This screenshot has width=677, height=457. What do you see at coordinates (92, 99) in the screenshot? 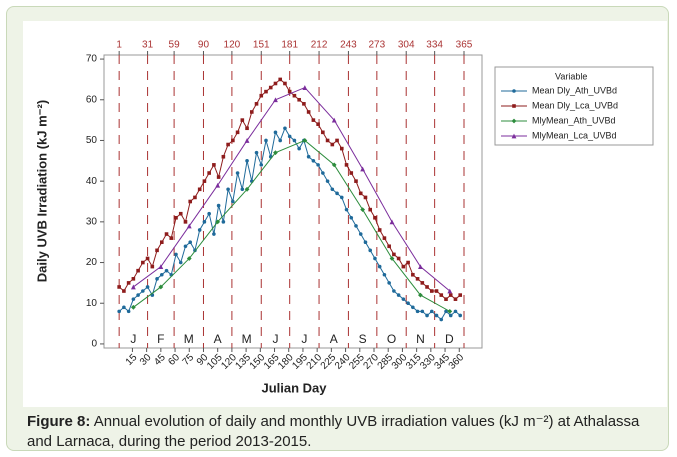
I see `y-tick-label: 60` at bounding box center [92, 99].